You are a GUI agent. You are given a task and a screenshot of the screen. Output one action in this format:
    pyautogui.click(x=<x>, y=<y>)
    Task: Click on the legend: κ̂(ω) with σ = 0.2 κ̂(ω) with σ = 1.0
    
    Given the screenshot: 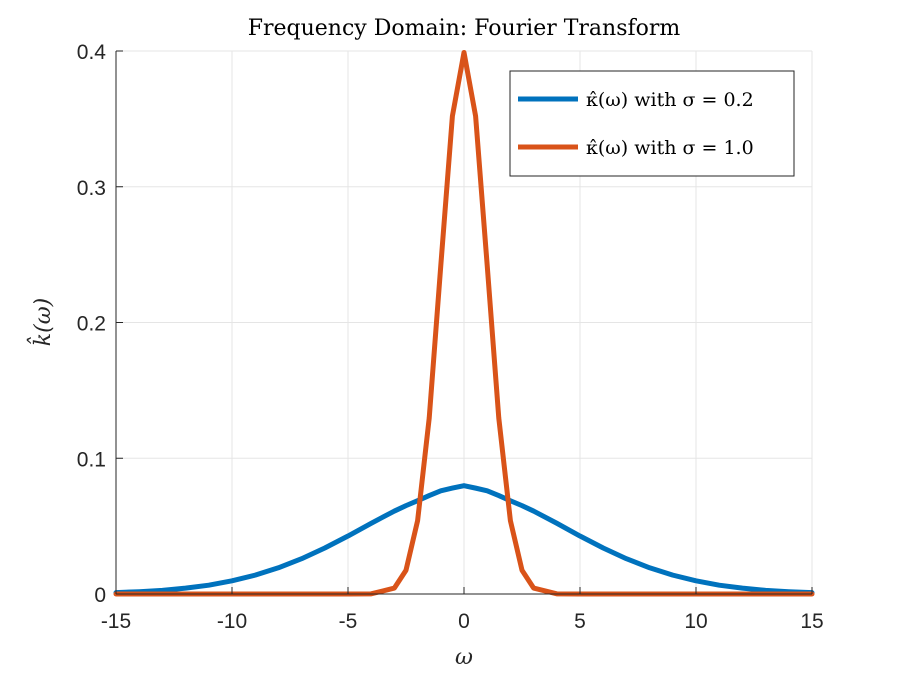 What is the action you would take?
    pyautogui.click(x=652, y=123)
    